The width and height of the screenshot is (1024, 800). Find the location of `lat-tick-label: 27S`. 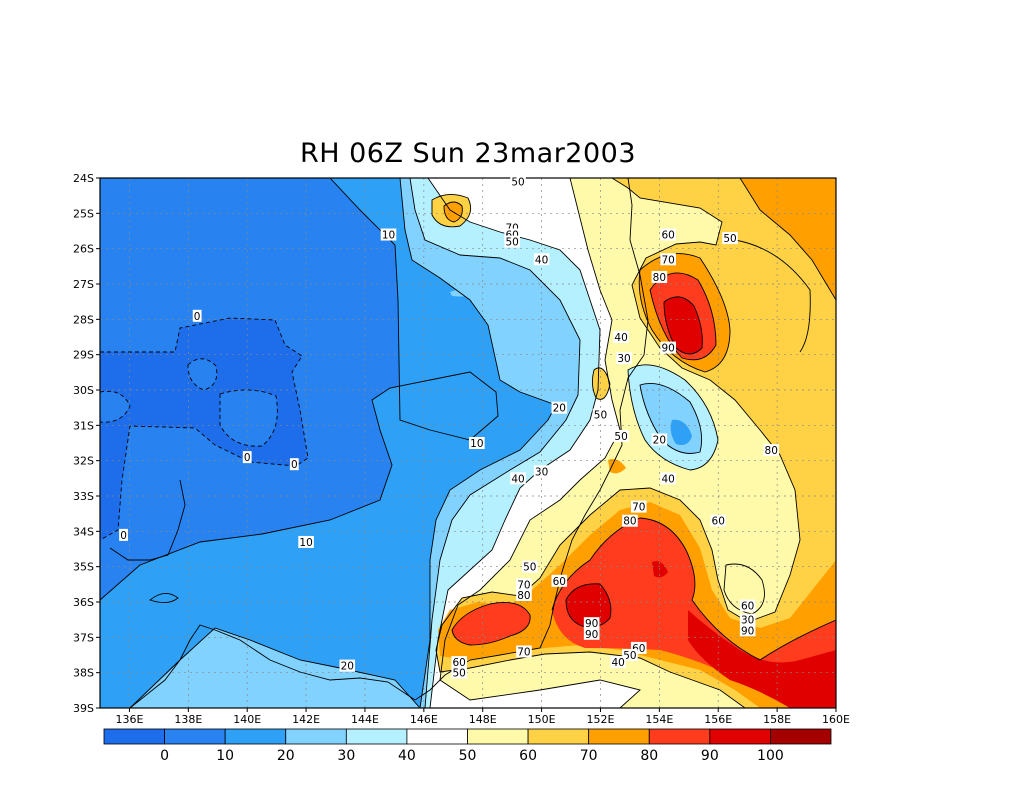

lat-tick-label: 27S is located at coordinates (83, 284).